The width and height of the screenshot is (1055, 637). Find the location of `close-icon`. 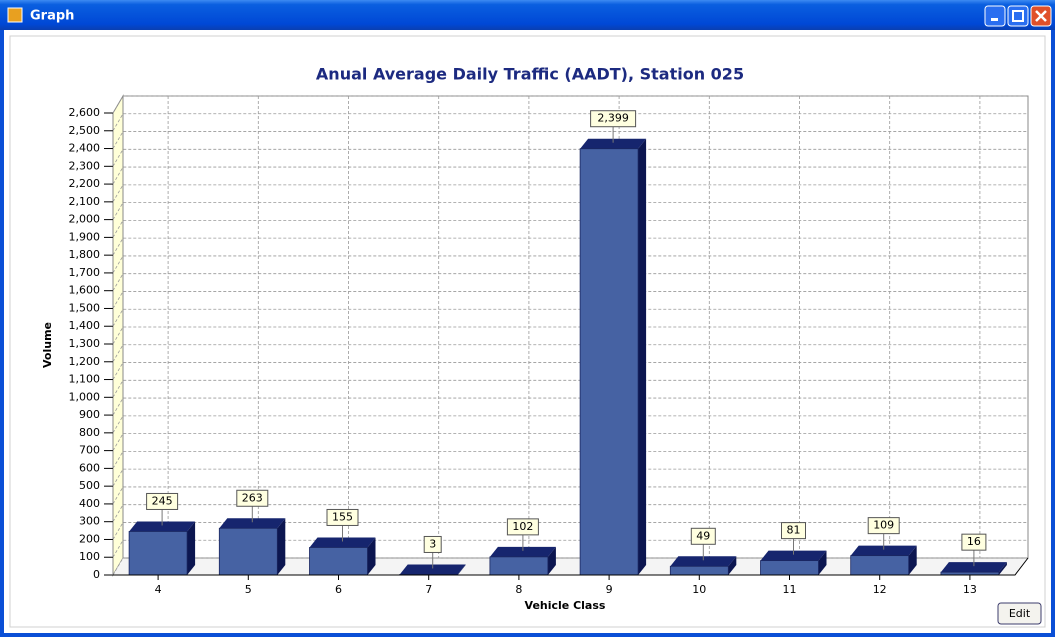

close-icon is located at coordinates (1041, 16).